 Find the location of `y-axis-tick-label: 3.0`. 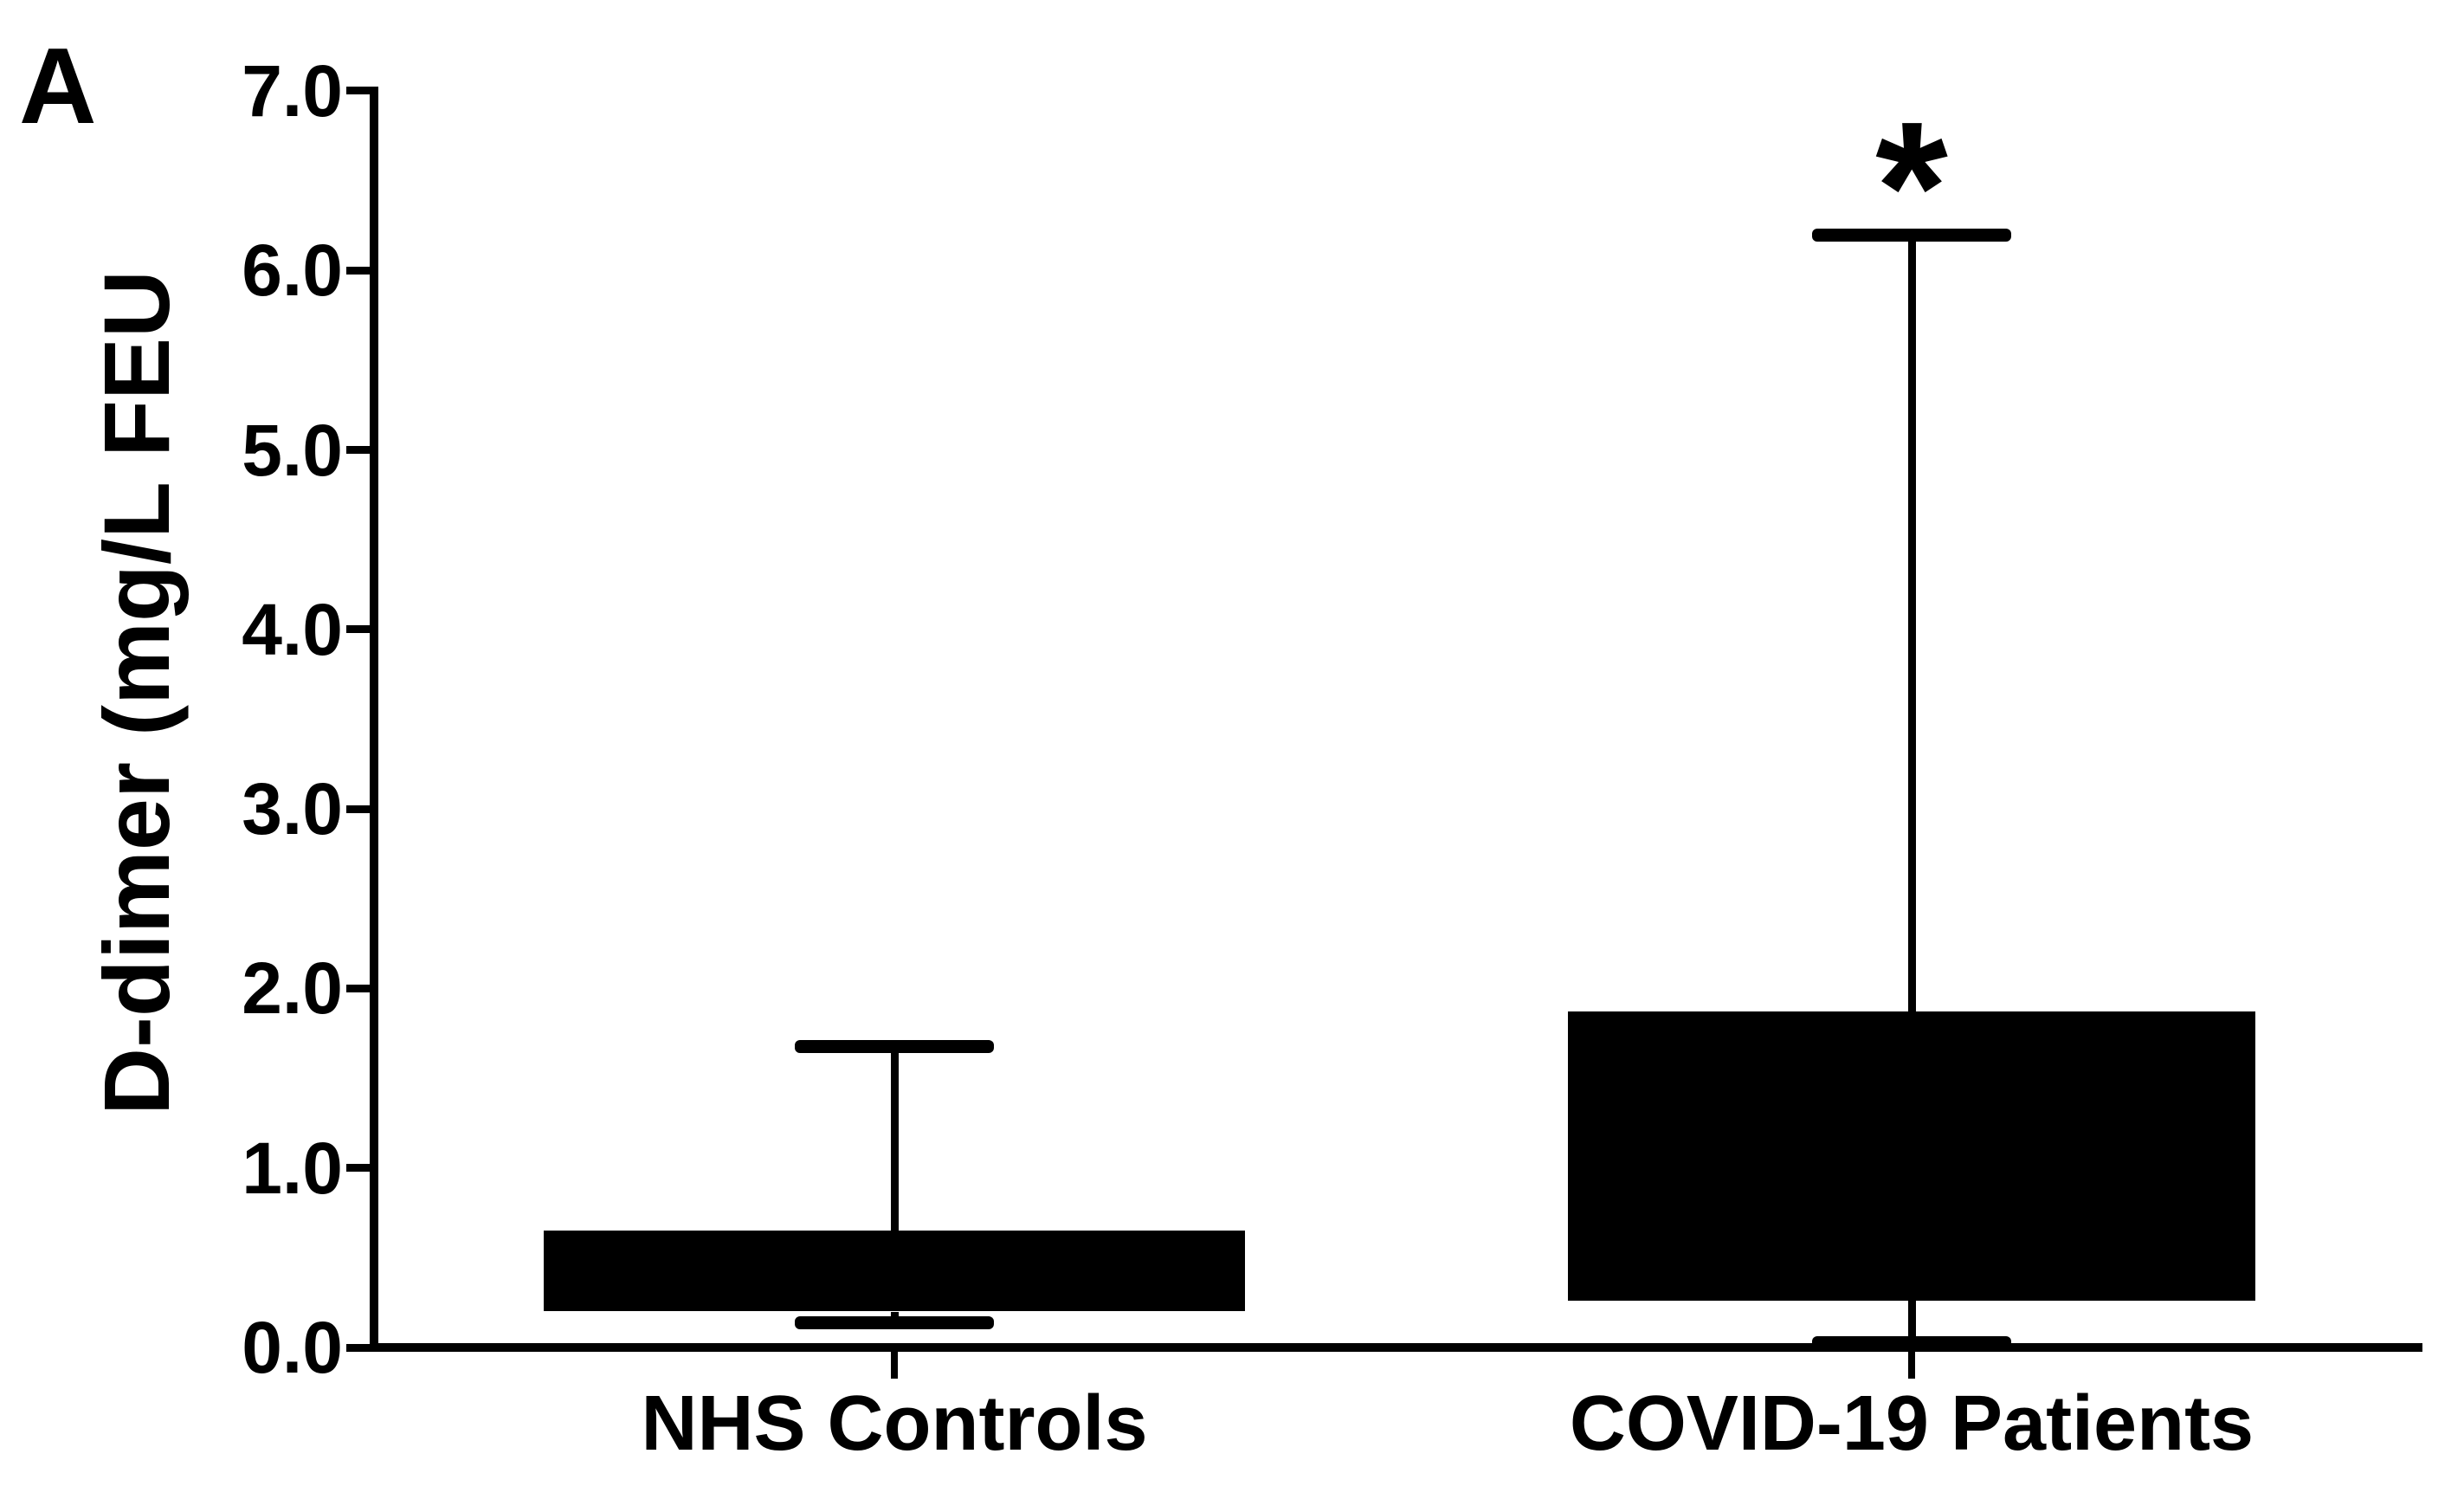

y-axis-tick-label: 3.0 is located at coordinates (292, 809).